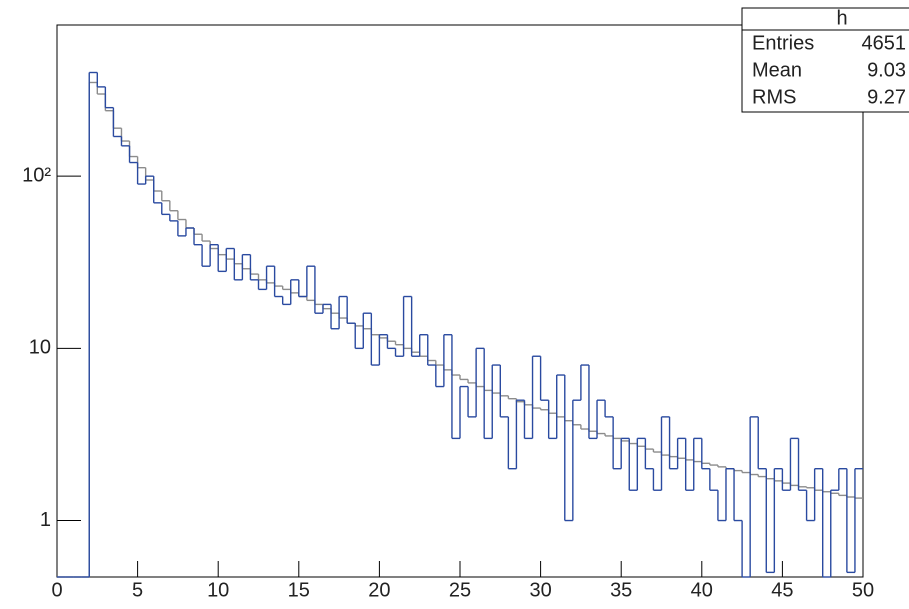 This screenshot has width=909, height=609. Describe the element at coordinates (774, 97) in the screenshot. I see `stats-label: RMS` at that location.